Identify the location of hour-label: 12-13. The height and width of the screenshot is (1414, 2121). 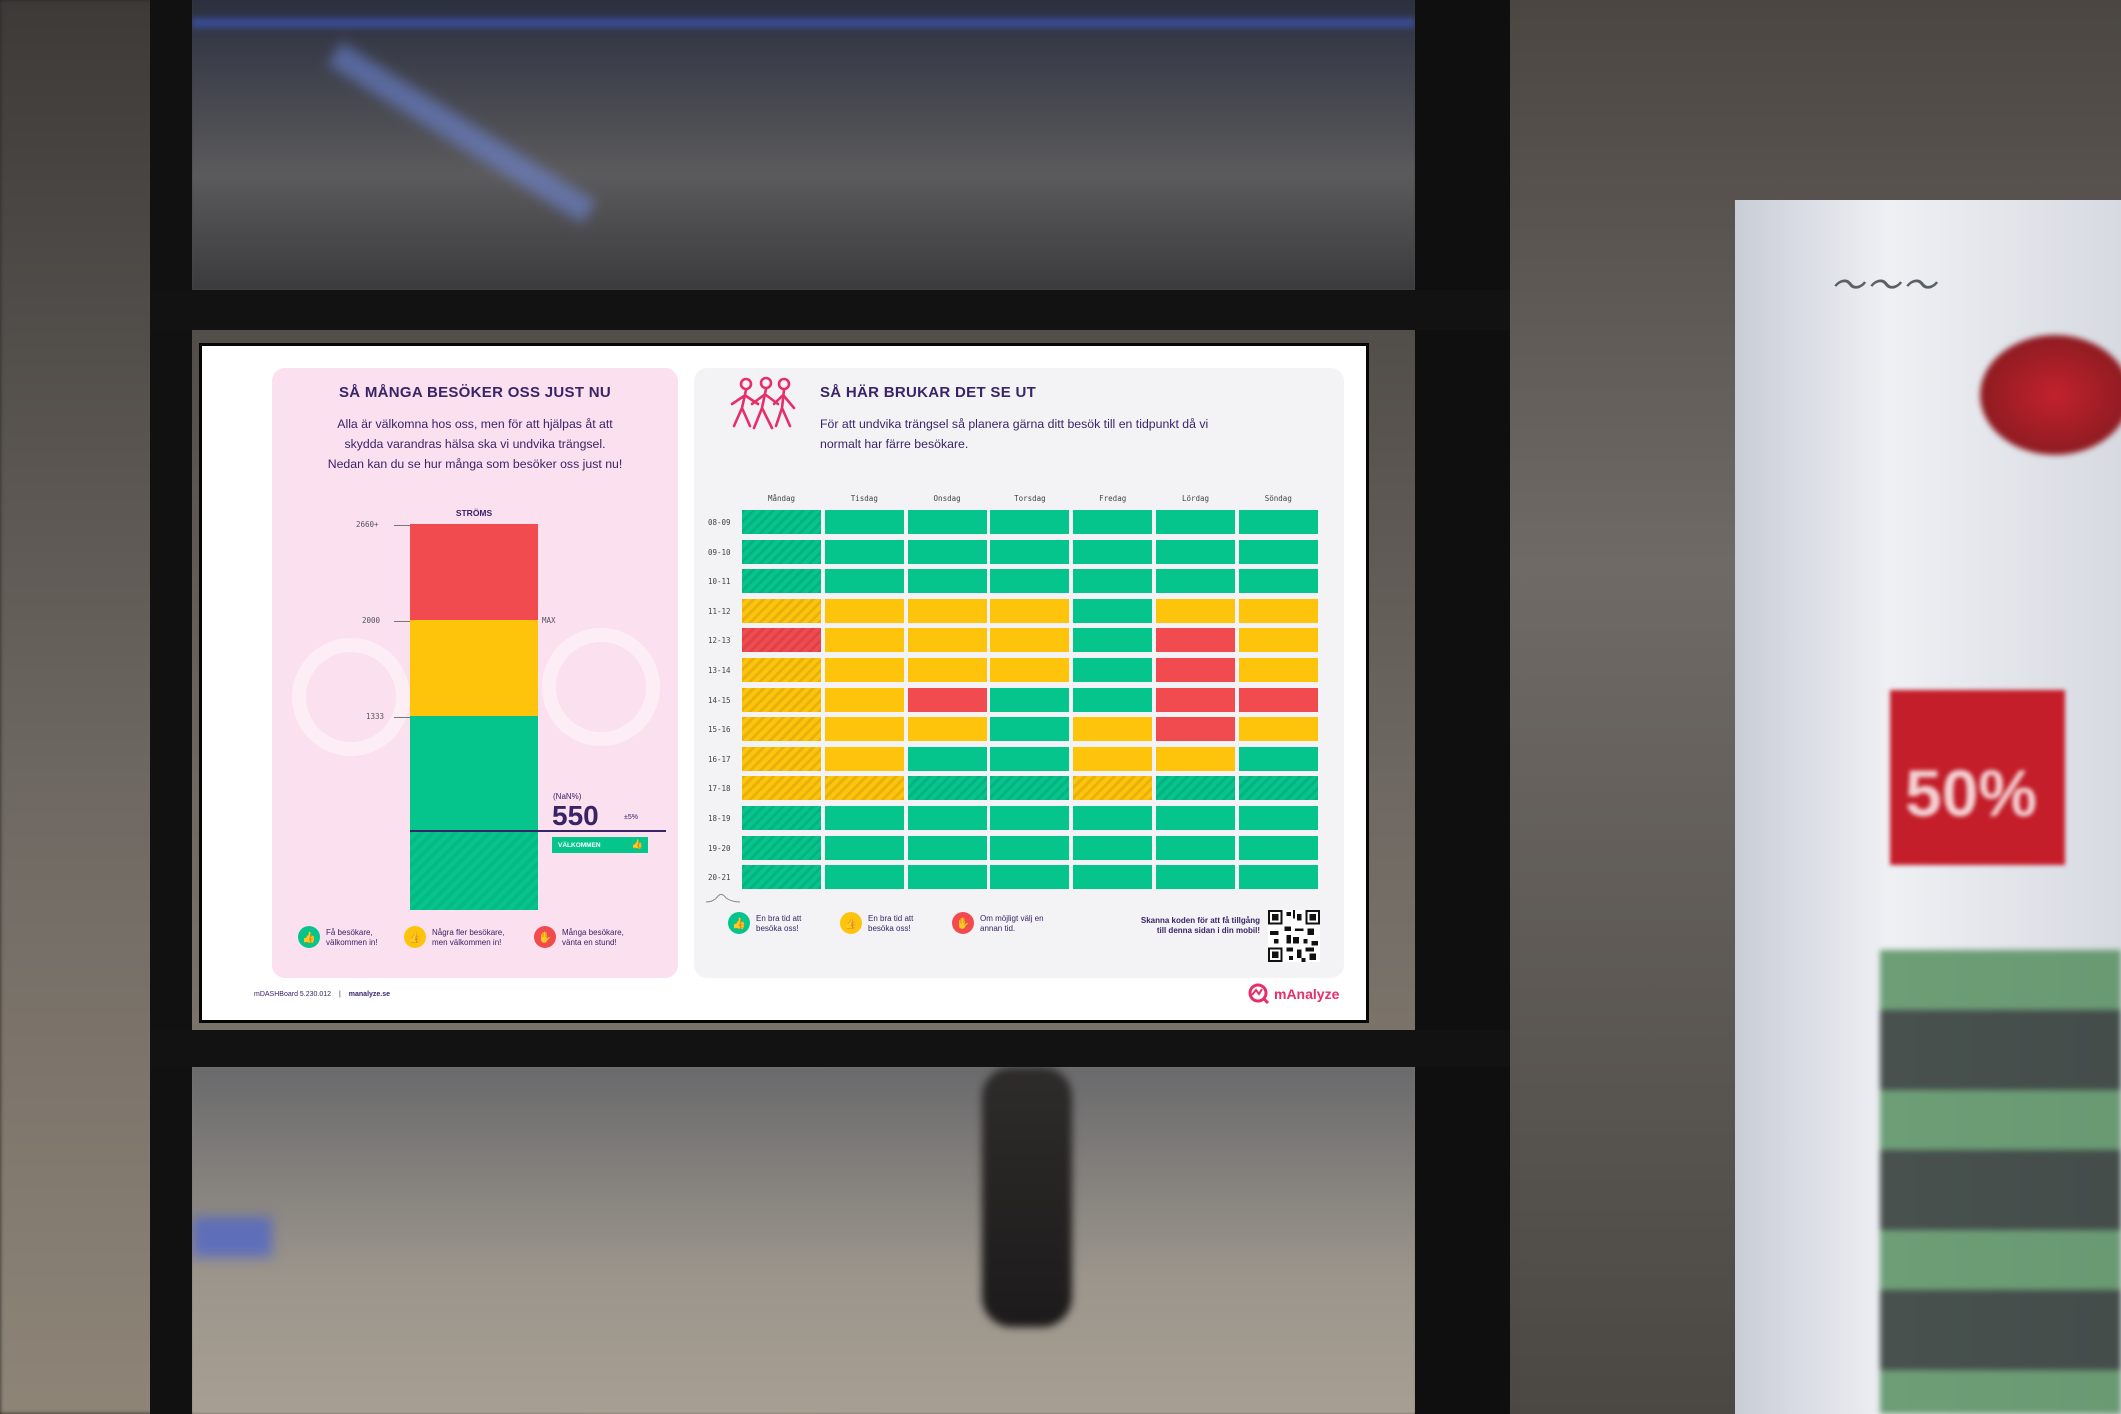
(719, 641).